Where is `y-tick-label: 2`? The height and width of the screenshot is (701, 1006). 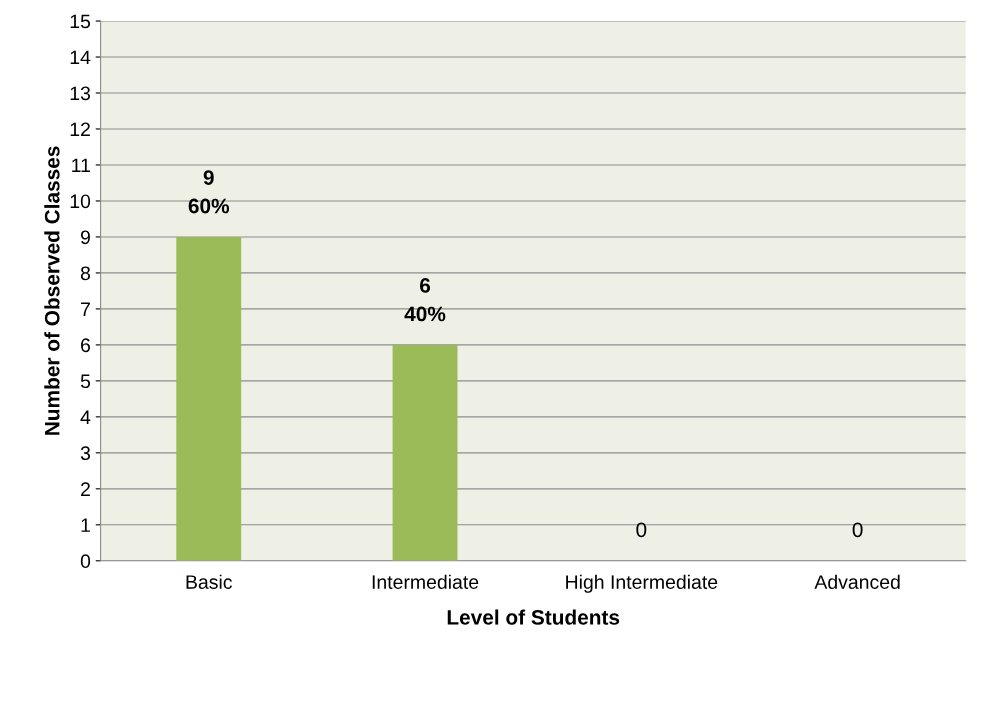
y-tick-label: 2 is located at coordinates (85, 489).